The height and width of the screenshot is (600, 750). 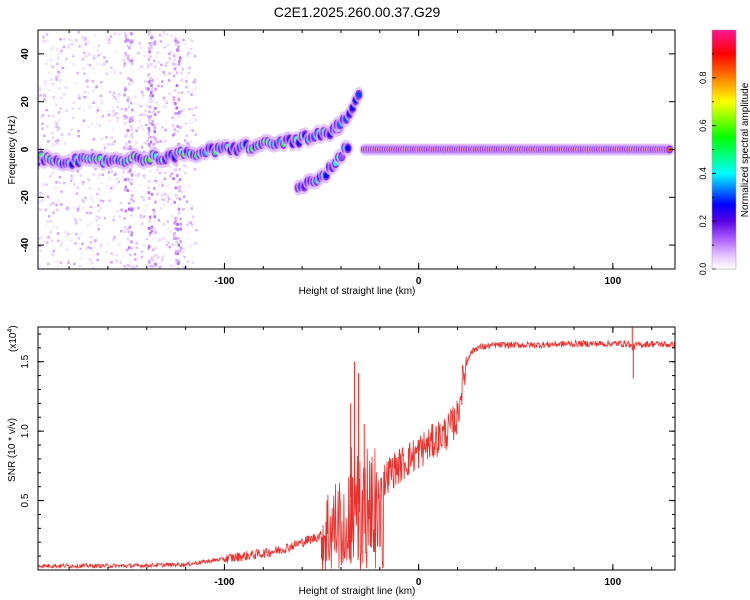 What do you see at coordinates (613, 582) in the screenshot?
I see `x-tick-label: 100` at bounding box center [613, 582].